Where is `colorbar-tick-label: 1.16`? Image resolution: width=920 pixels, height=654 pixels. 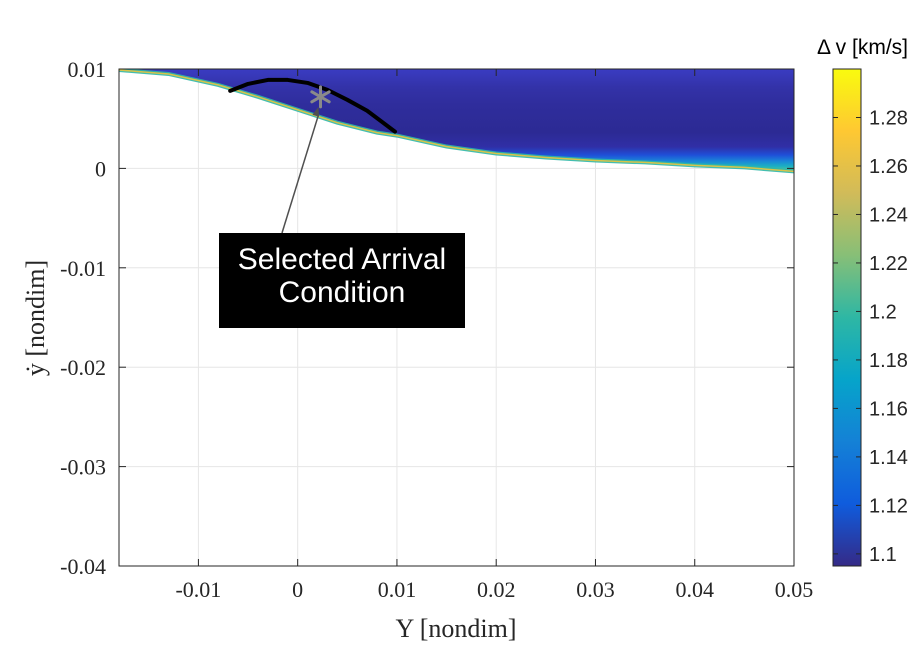 colorbar-tick-label: 1.16 is located at coordinates (888, 409).